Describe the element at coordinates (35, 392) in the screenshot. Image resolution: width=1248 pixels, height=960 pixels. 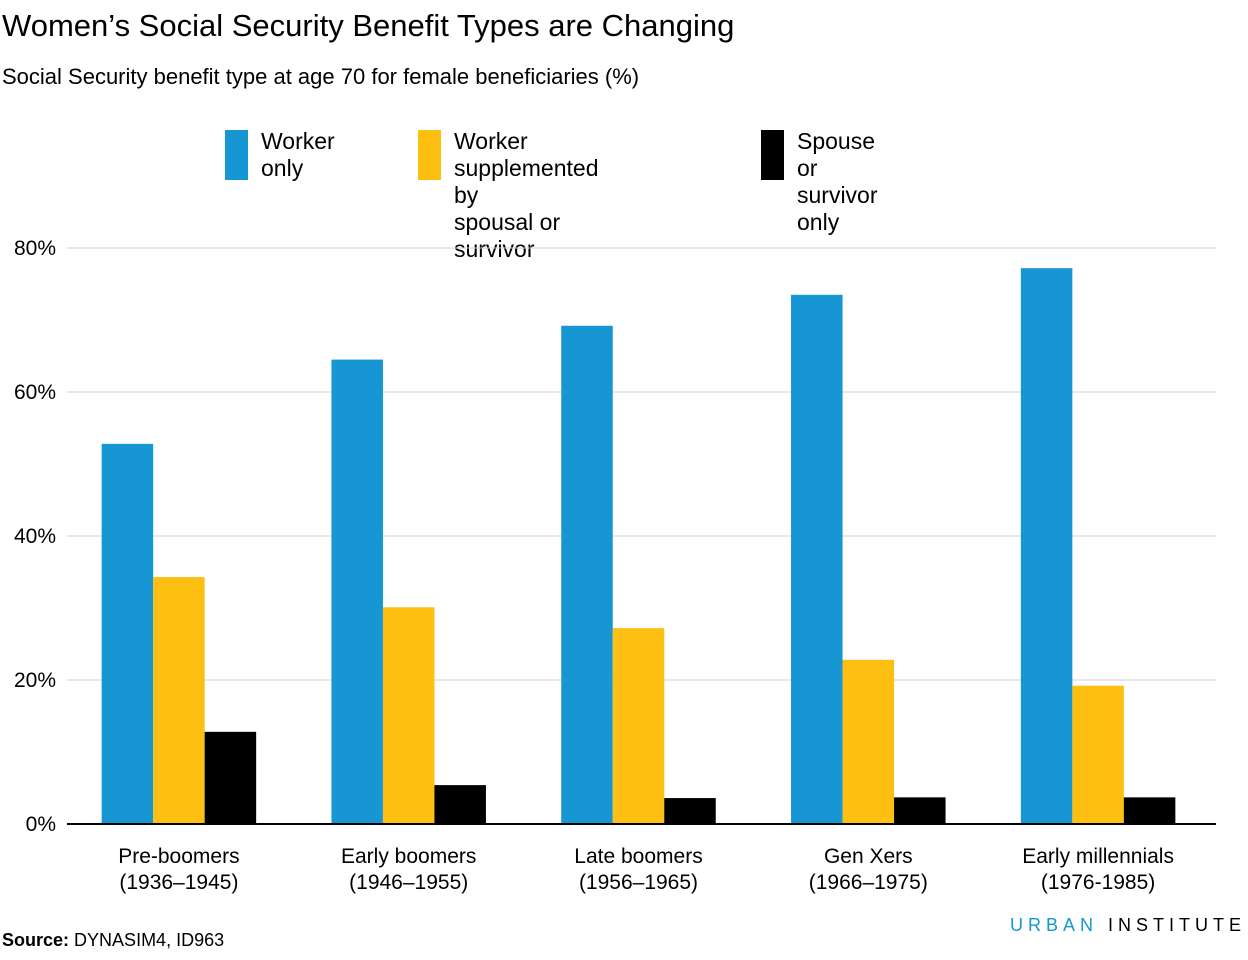
I see `y-tick-label-60: 60%` at that location.